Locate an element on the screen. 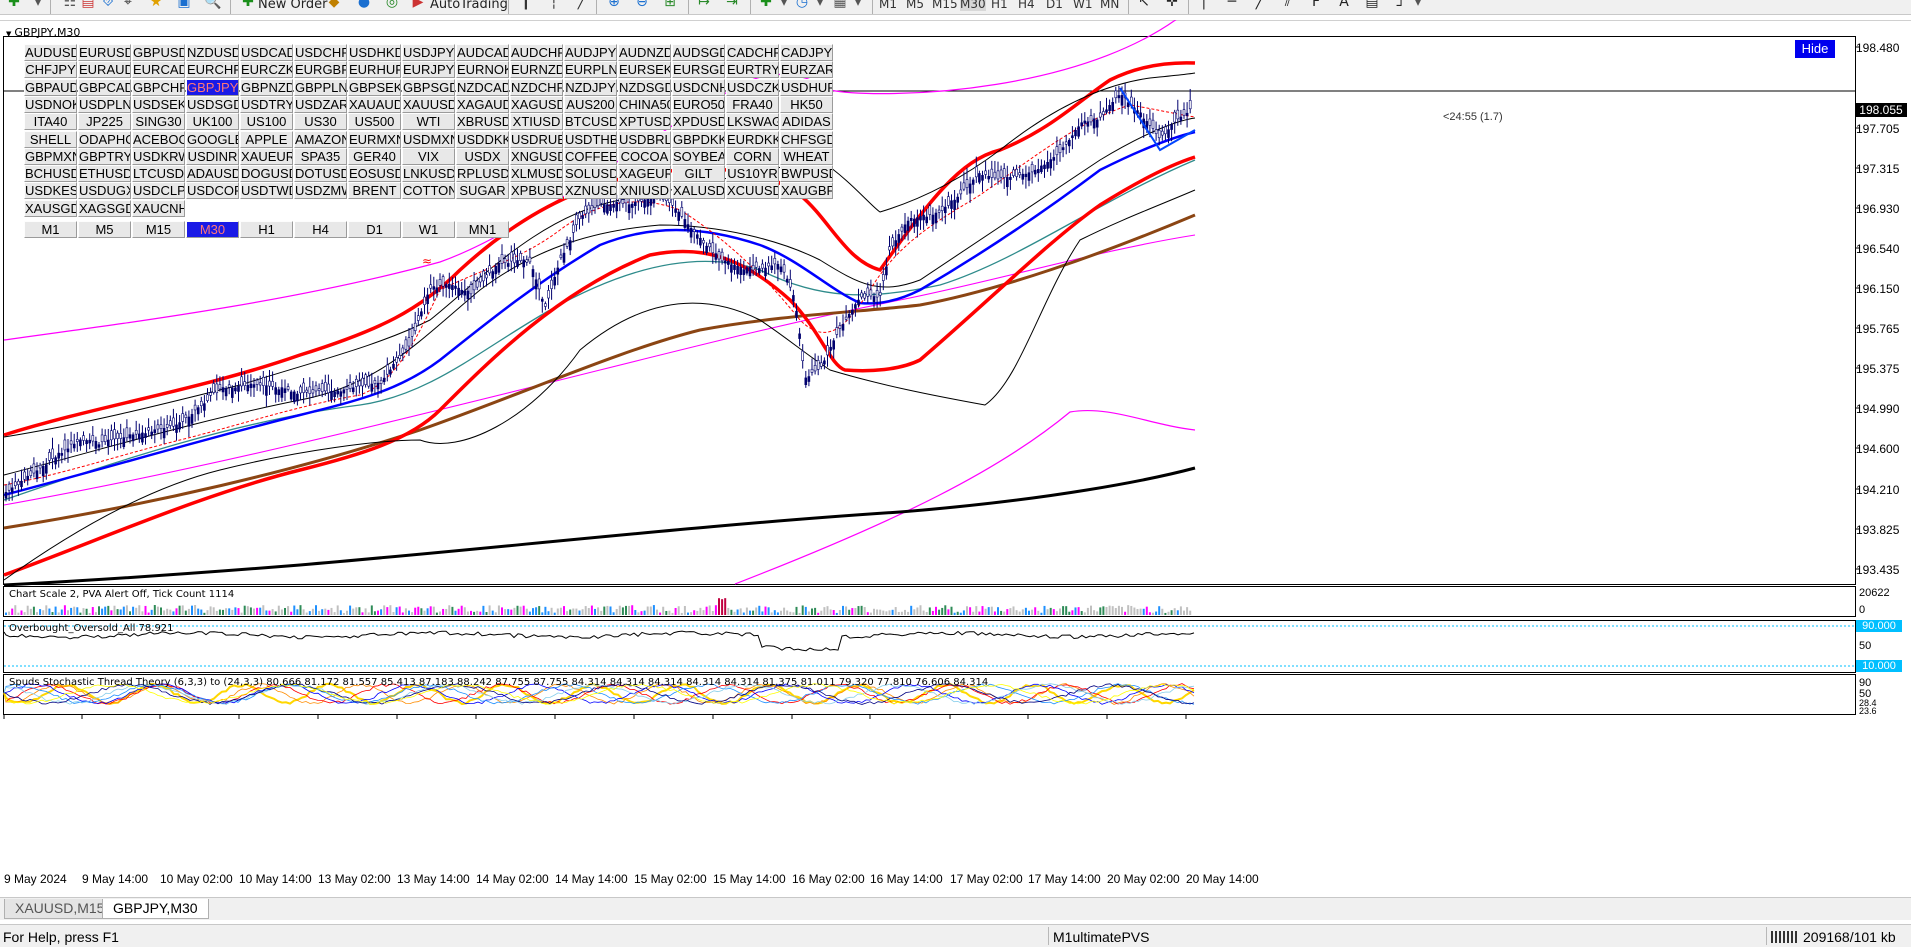  timeframe-button-h1: H1 is located at coordinates (266, 229).